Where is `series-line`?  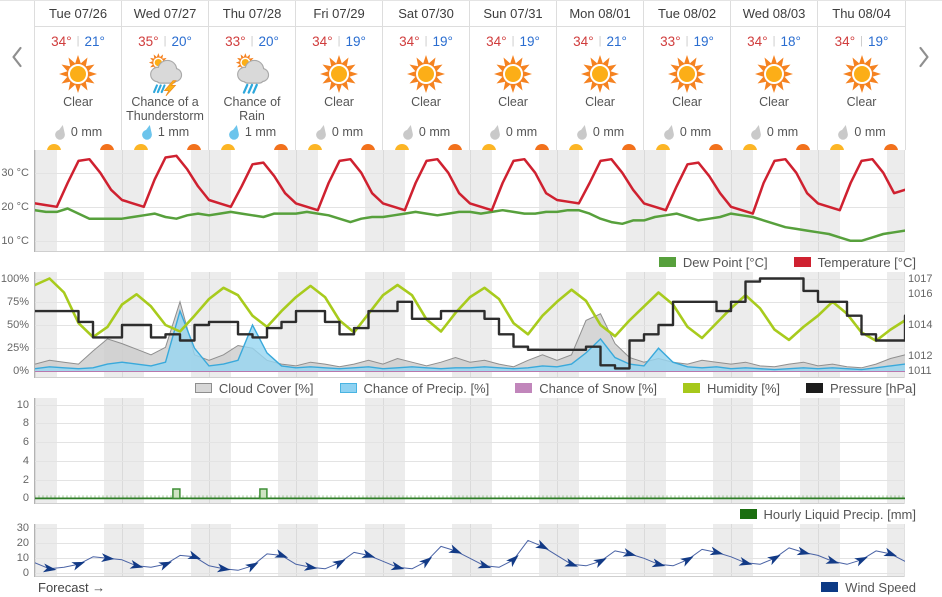 series-line is located at coordinates (470, 323).